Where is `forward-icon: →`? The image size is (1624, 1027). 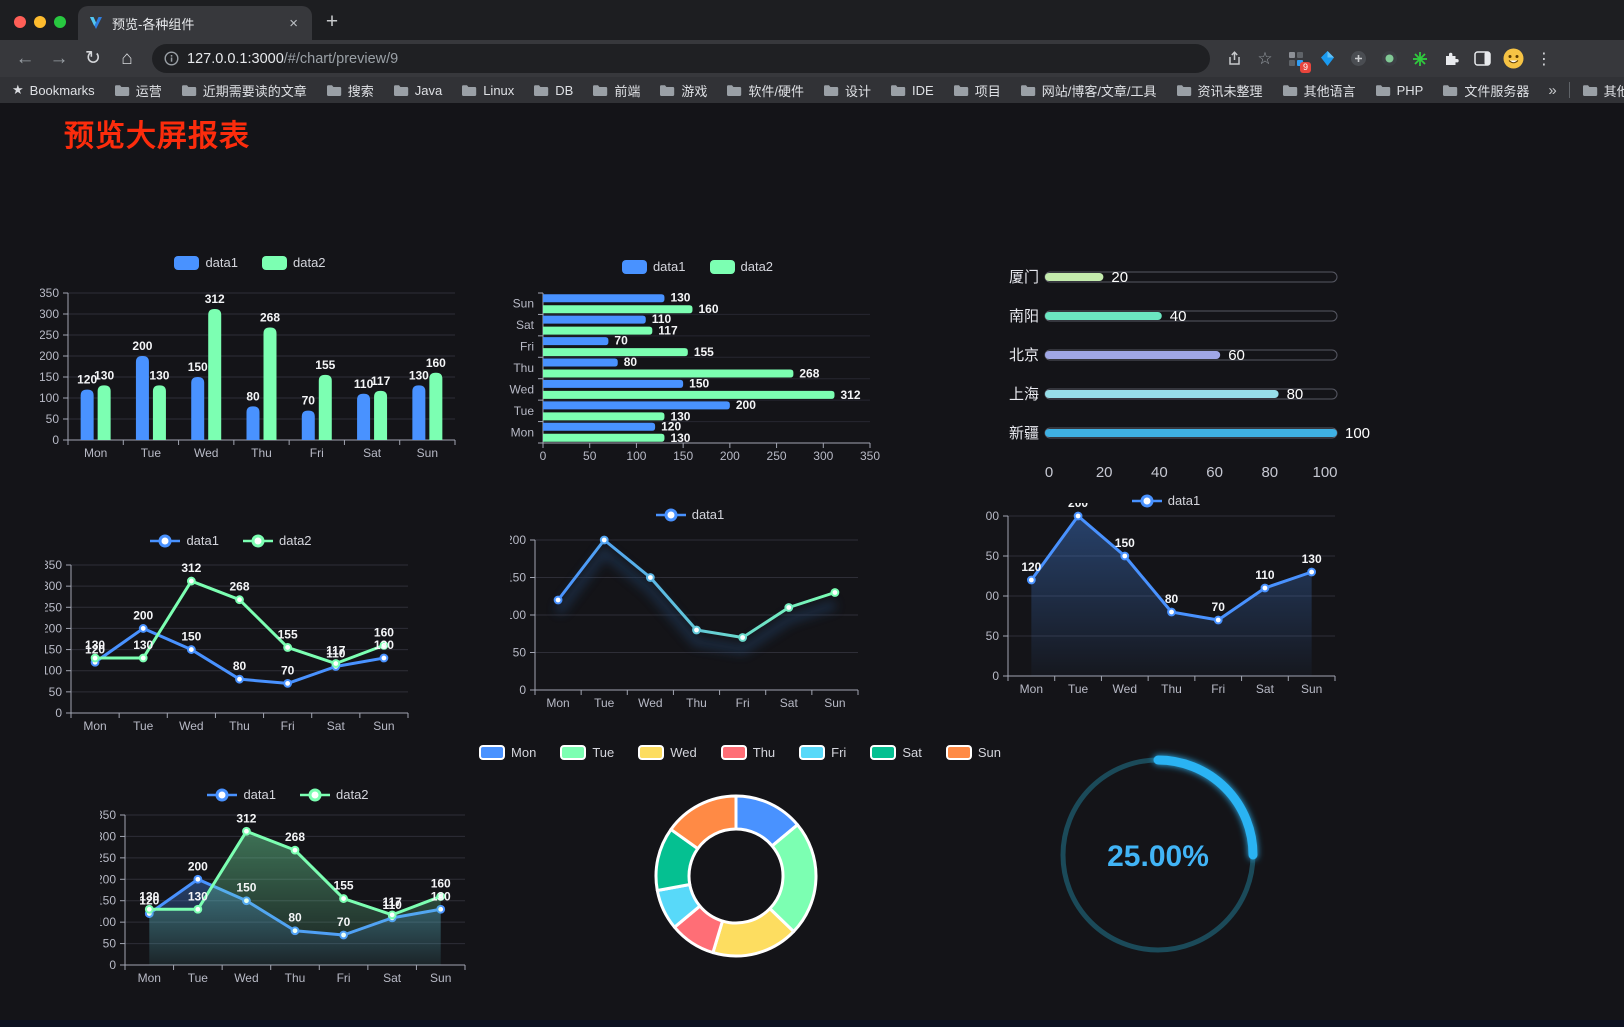 forward-icon: → is located at coordinates (59, 58).